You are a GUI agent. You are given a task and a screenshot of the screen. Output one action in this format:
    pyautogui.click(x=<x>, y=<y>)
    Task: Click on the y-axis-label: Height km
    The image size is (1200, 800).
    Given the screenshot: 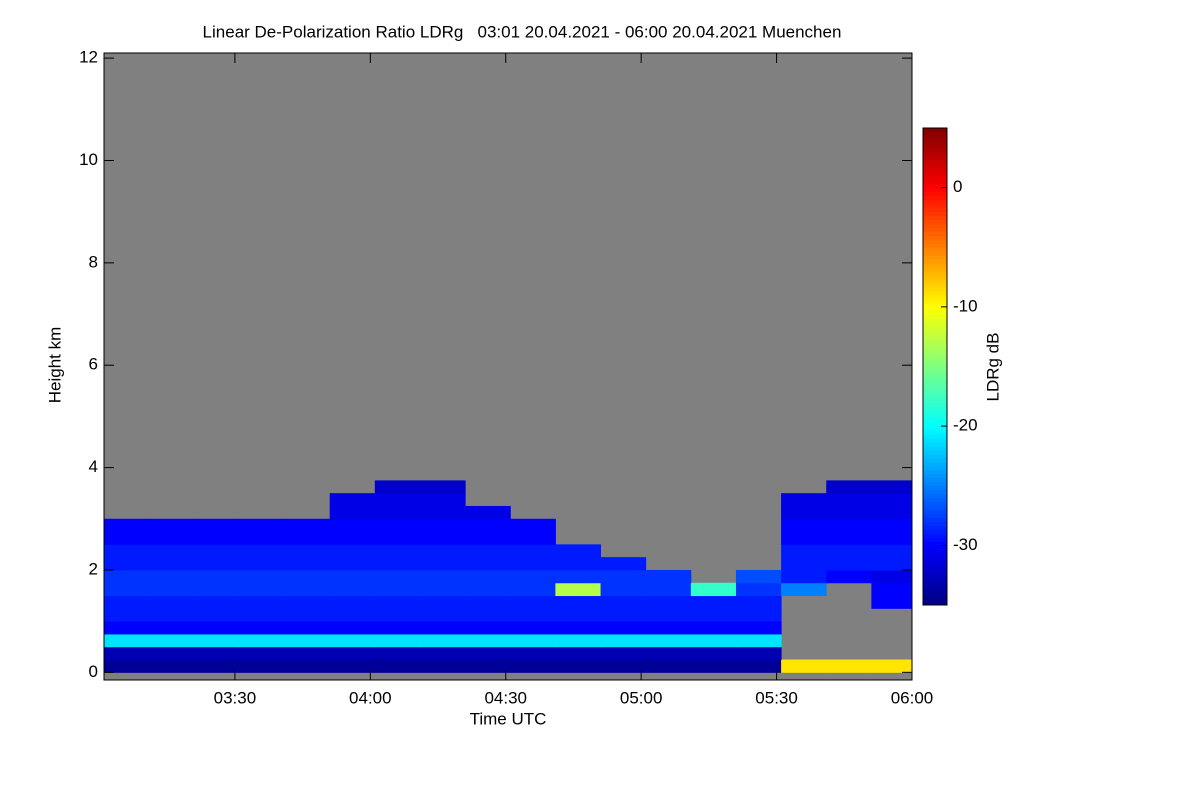 What is the action you would take?
    pyautogui.click(x=54, y=365)
    